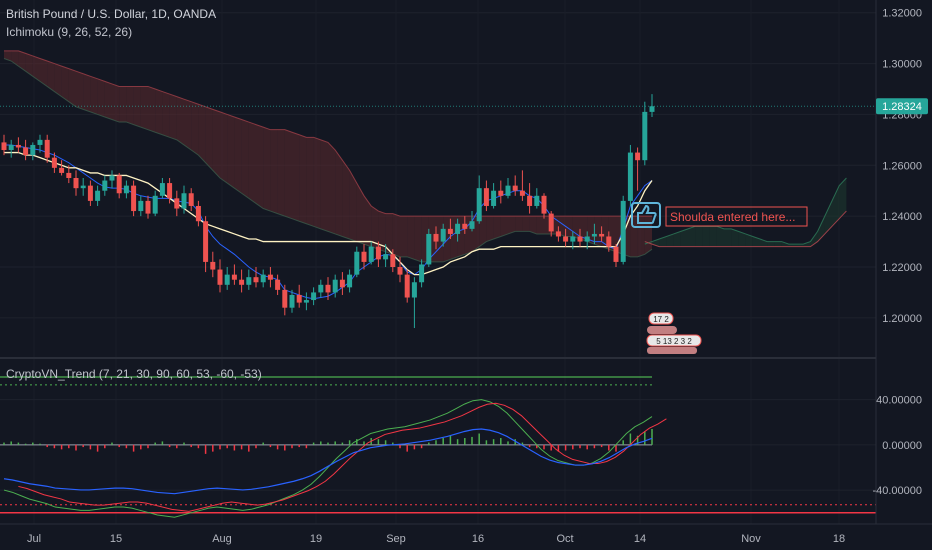 This screenshot has width=932, height=550. What do you see at coordinates (904, 262) in the screenshot?
I see `price-axis-panel` at bounding box center [904, 262].